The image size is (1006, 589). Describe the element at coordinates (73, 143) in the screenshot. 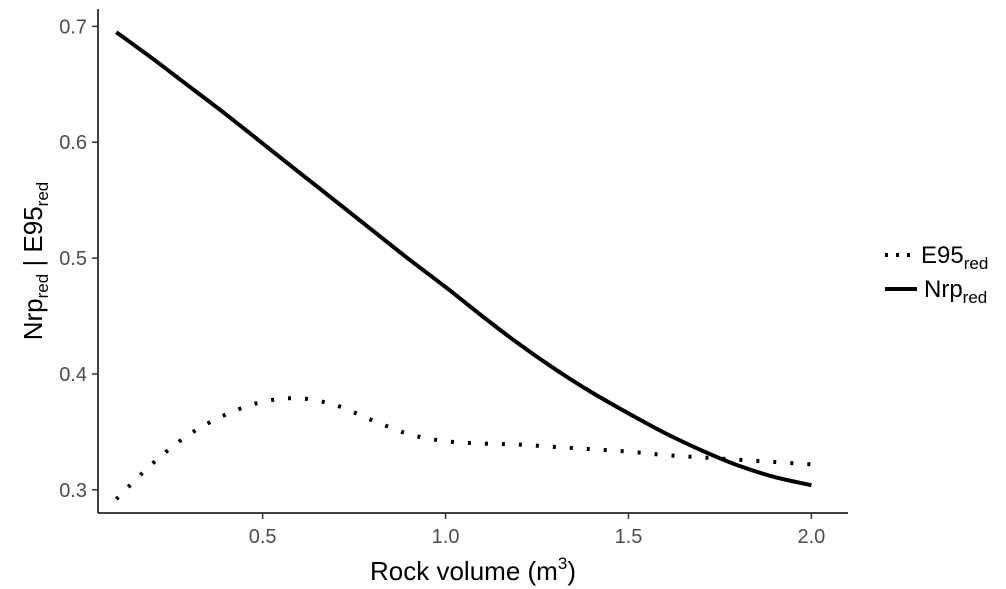

I see `y-tick-label: 0.6` at that location.